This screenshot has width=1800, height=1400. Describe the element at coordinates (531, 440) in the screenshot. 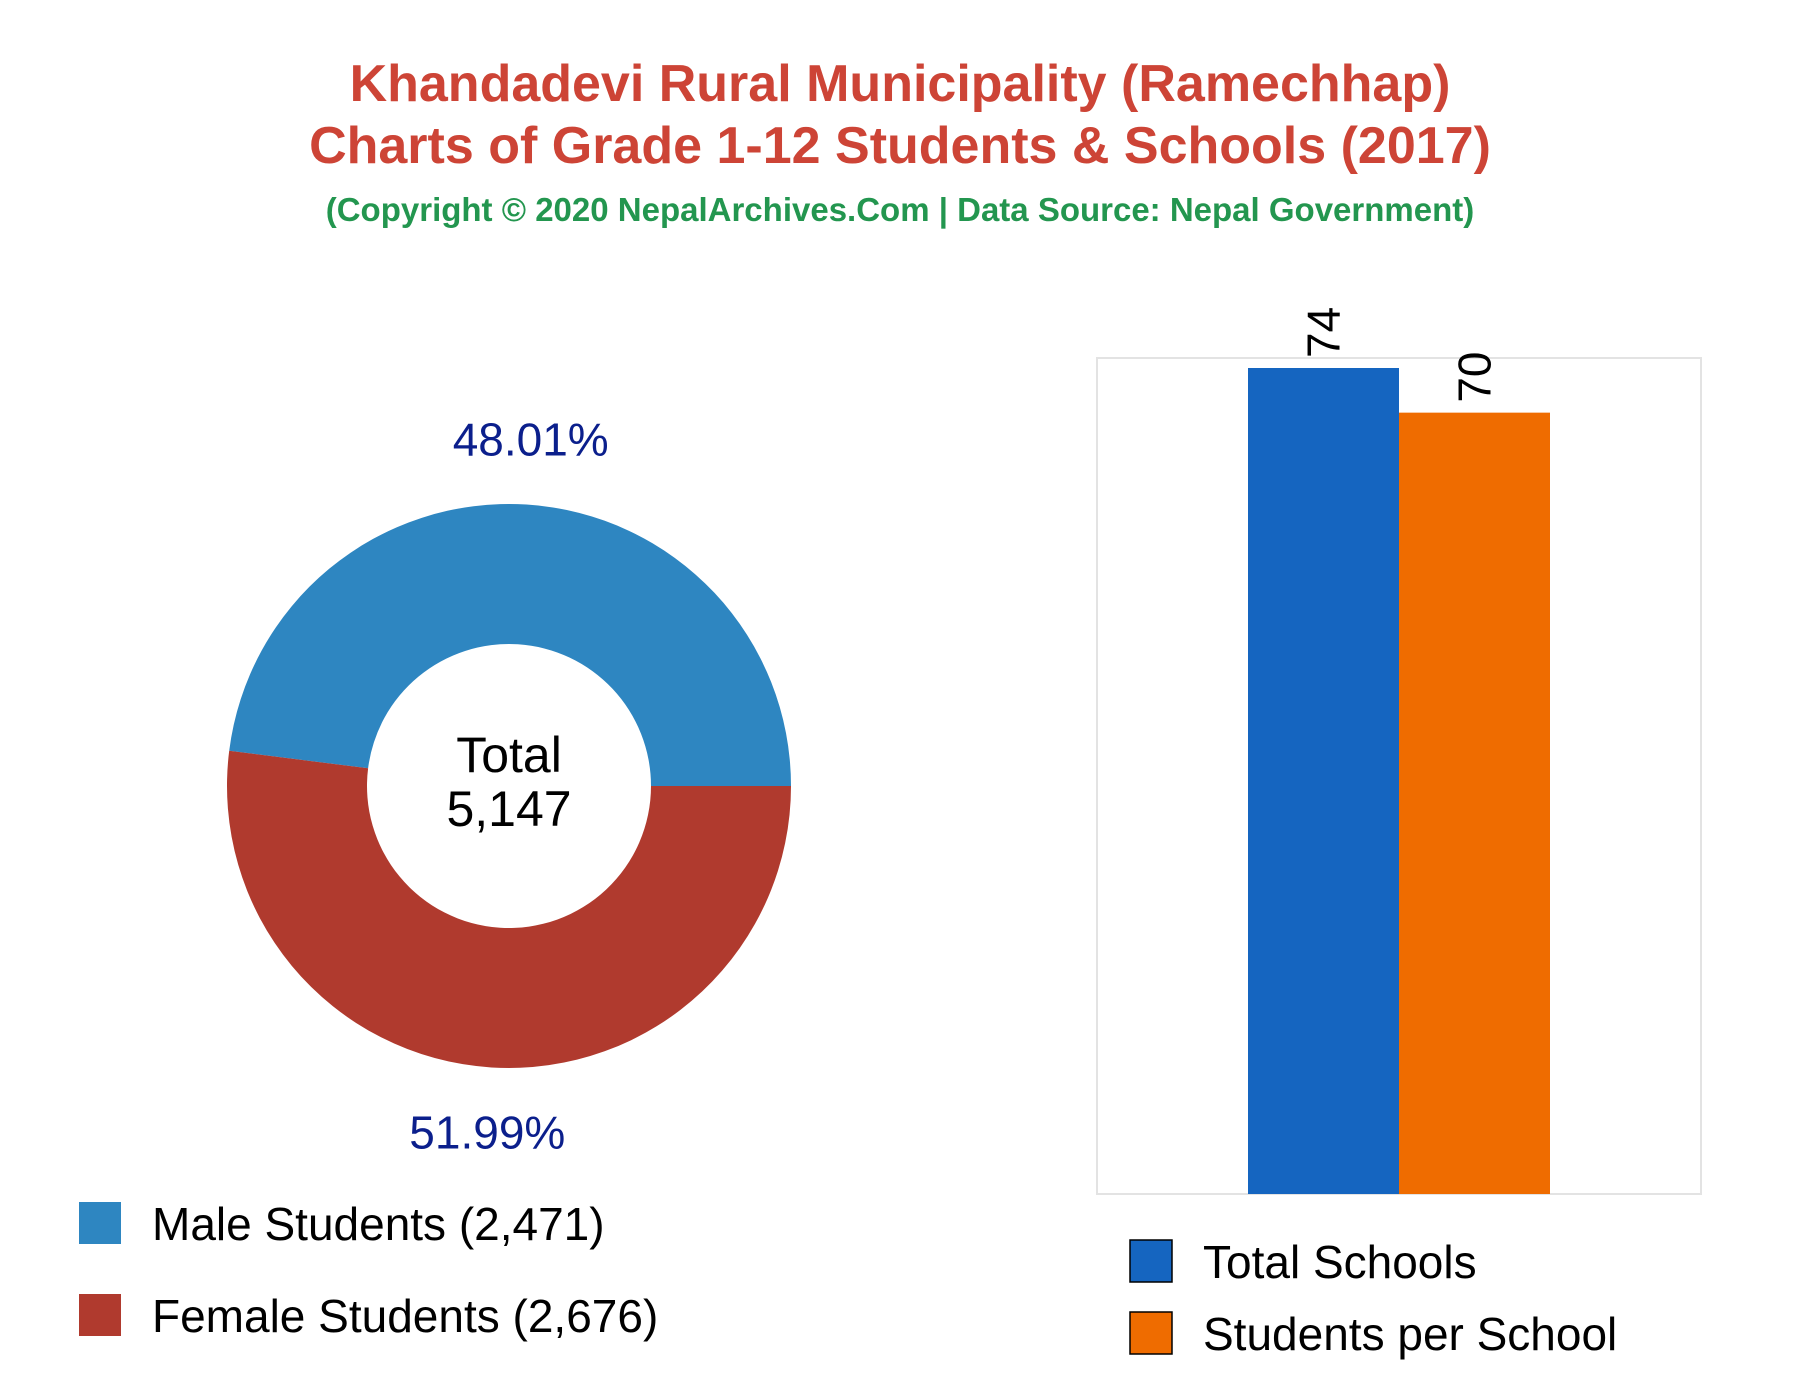

I see `donut-percent-label-male: 48.01%` at that location.